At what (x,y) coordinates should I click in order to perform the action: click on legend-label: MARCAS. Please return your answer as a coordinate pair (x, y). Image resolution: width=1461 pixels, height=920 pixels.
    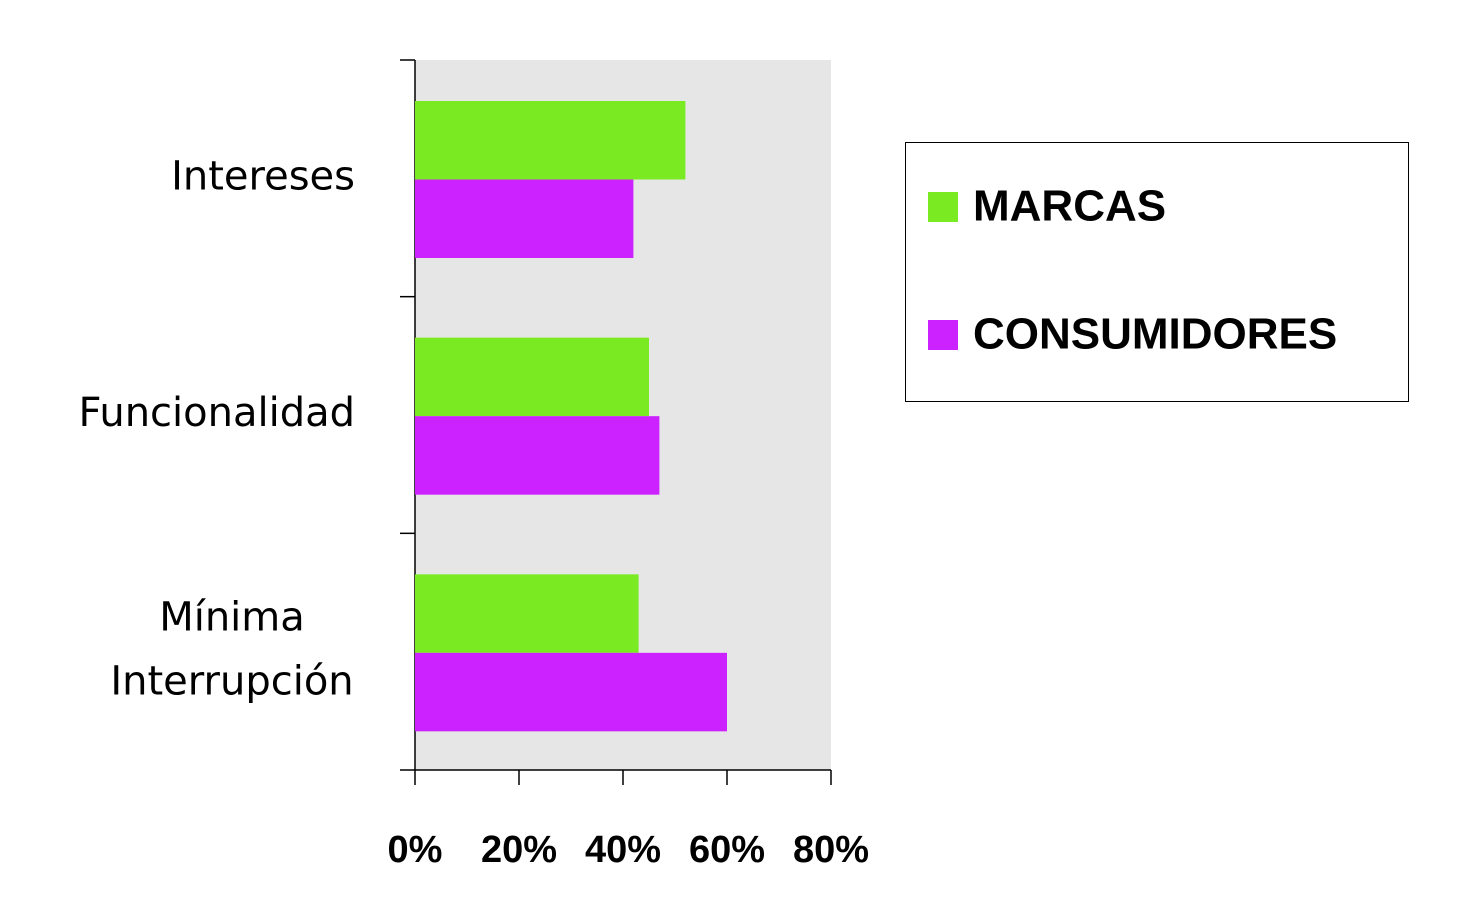
    Looking at the image, I should click on (1069, 206).